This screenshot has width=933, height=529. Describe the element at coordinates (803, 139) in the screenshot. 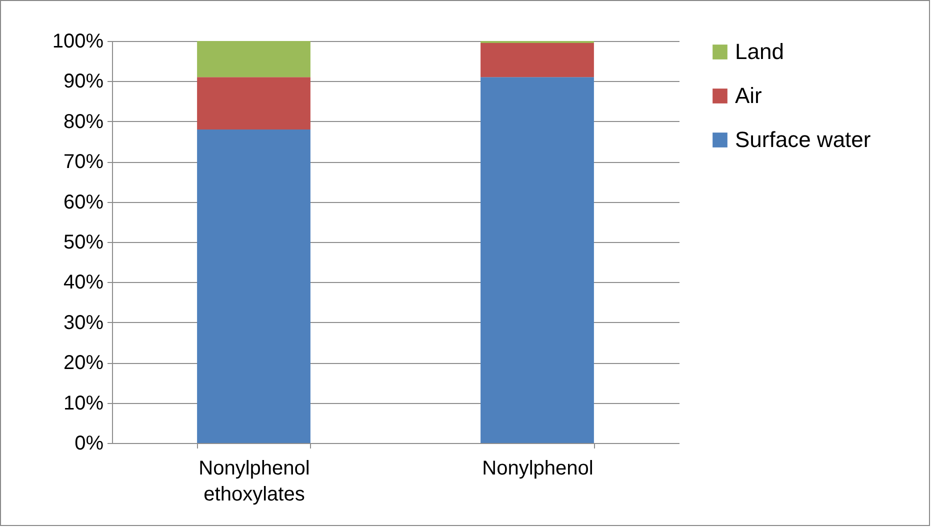

I see `legend-label: Surface water` at that location.